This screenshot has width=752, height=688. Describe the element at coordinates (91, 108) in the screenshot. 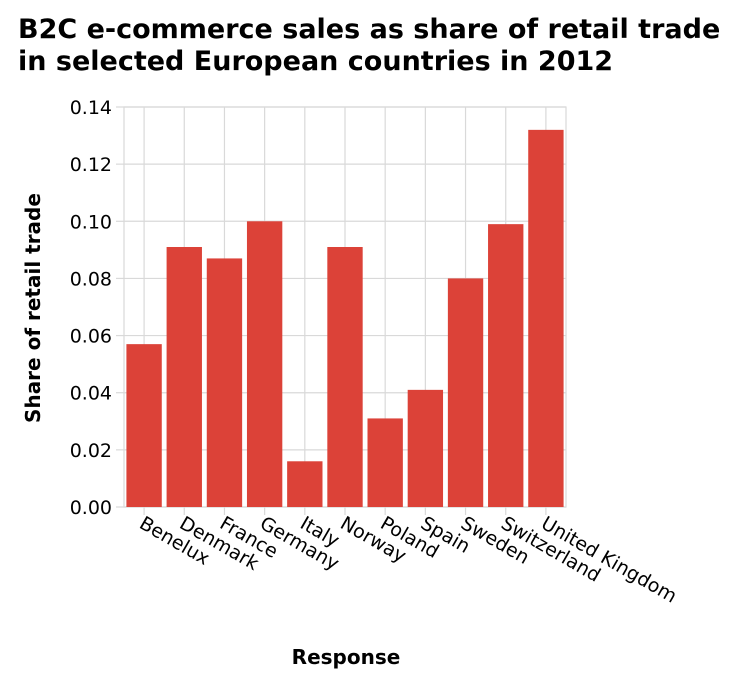

I see `y-tick-label: 0.14` at that location.